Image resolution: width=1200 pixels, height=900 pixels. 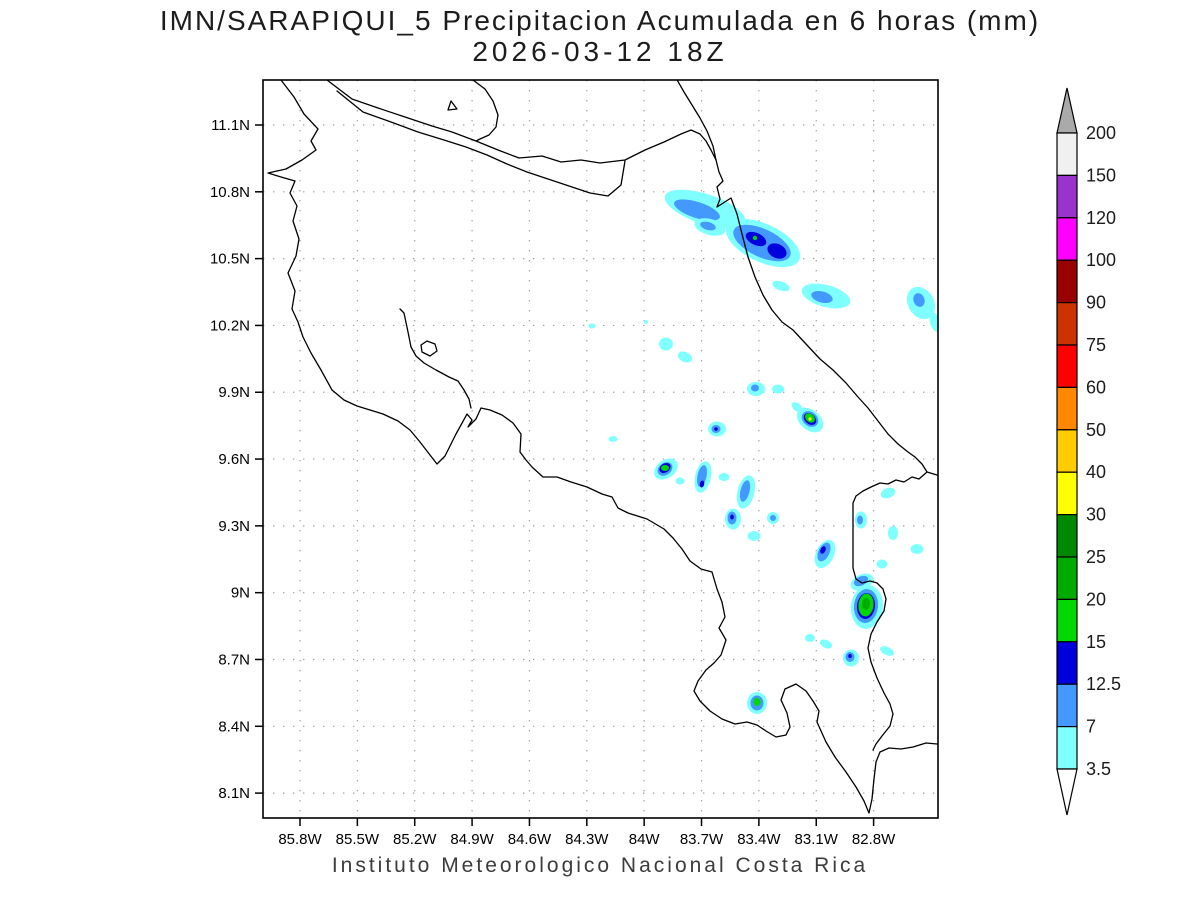 What do you see at coordinates (702, 839) in the screenshot?
I see `x-tick-label: 83.7W` at bounding box center [702, 839].